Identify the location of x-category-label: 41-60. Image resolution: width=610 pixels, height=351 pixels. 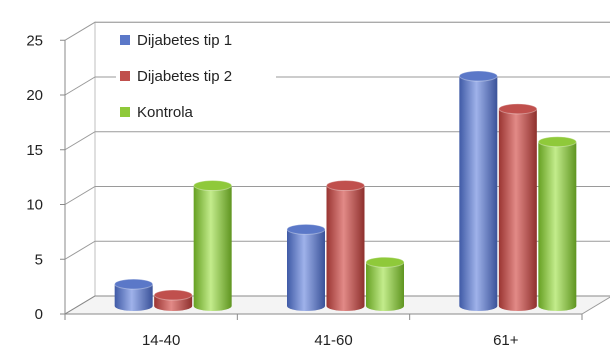
(333, 340).